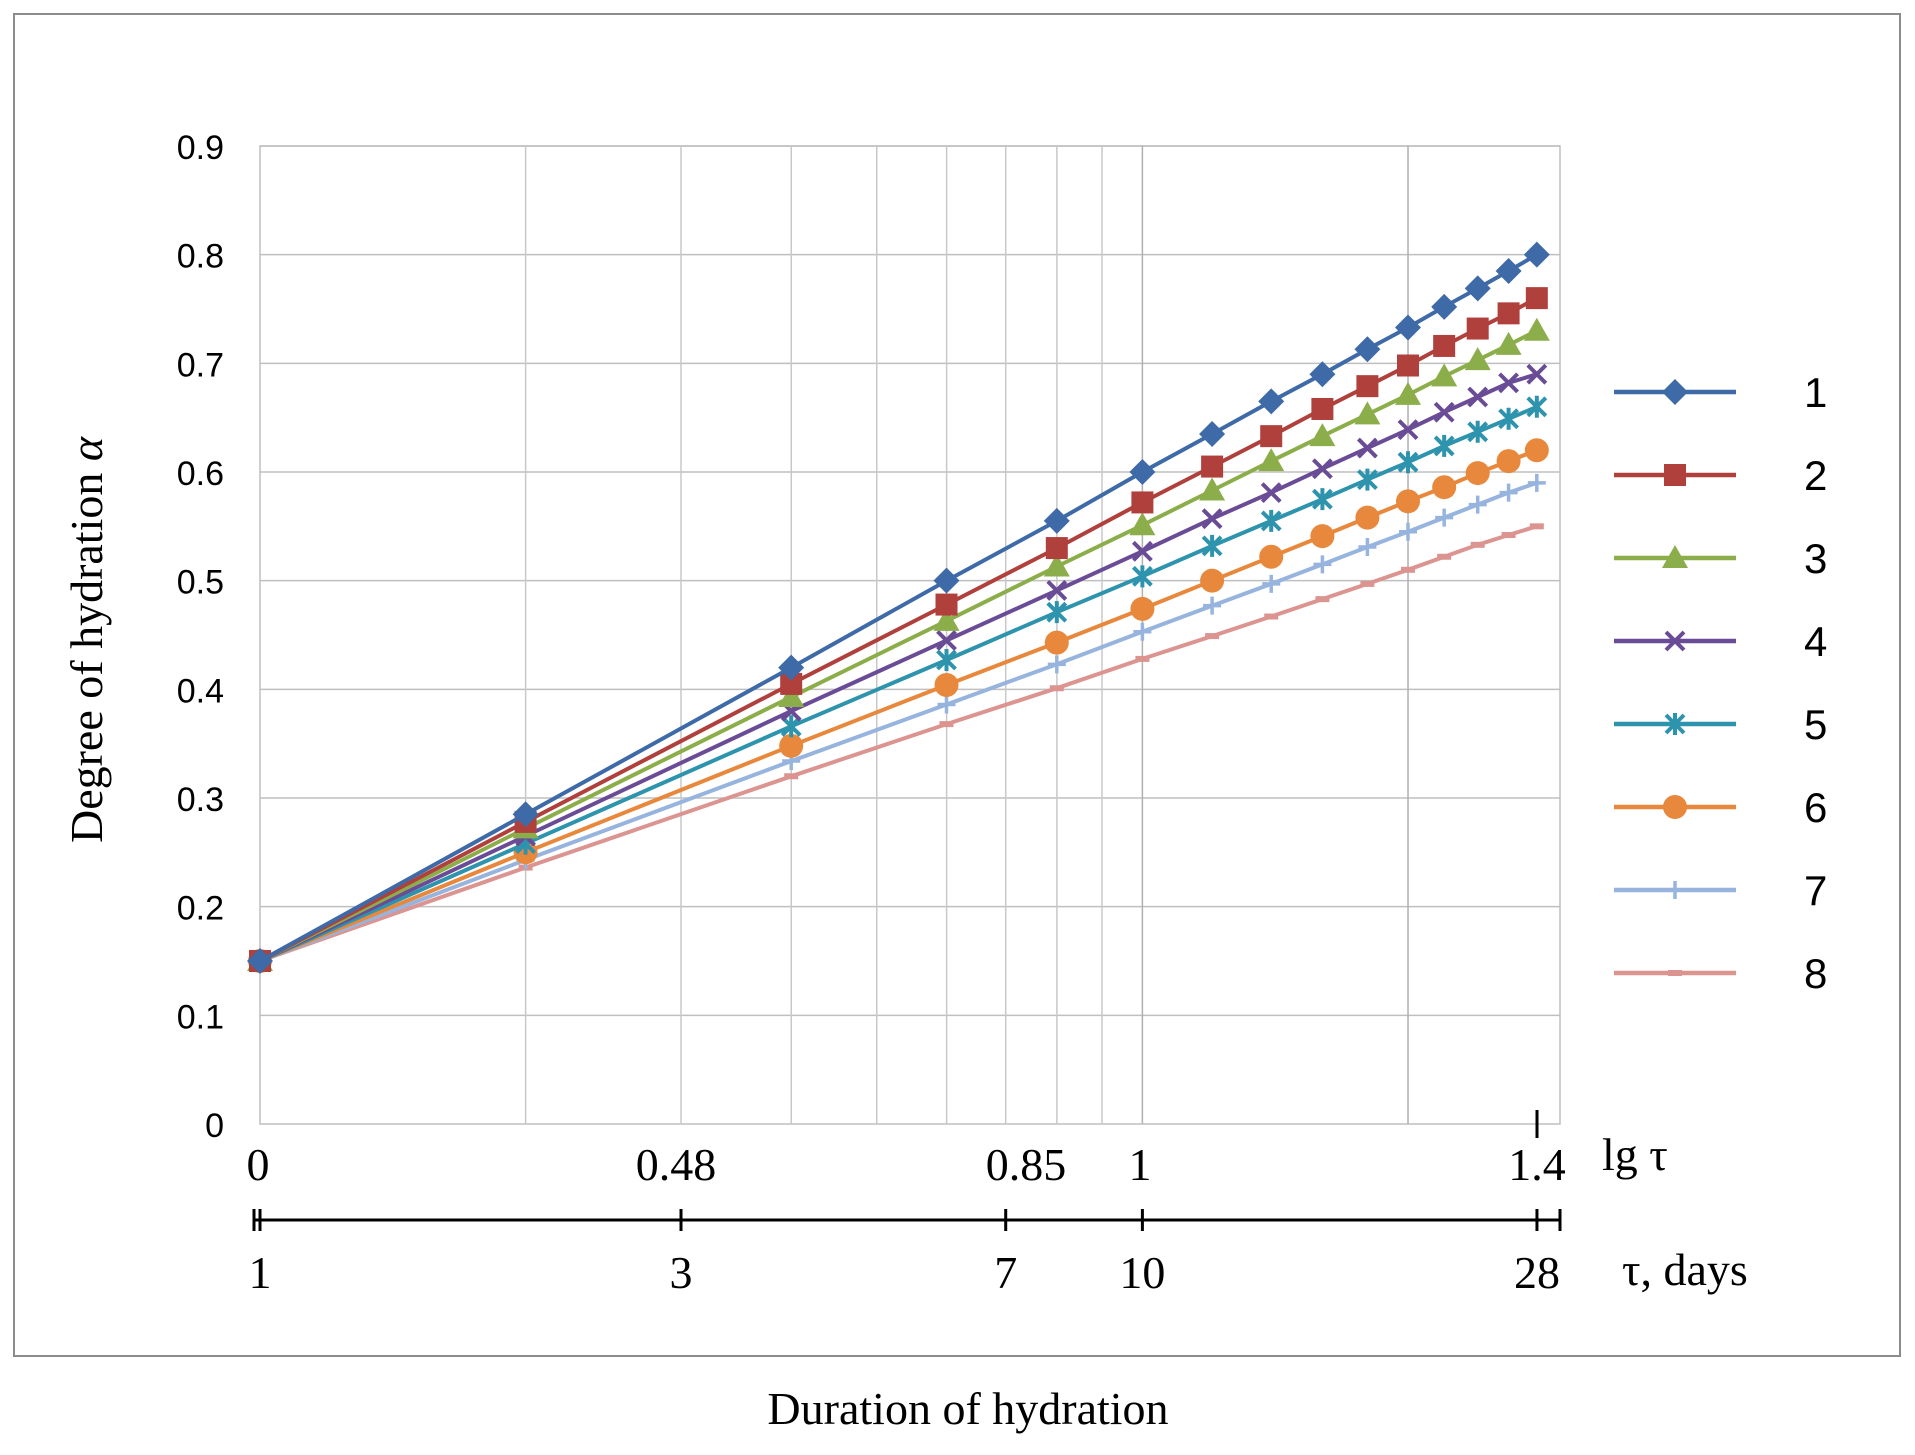 Image resolution: width=1915 pixels, height=1455 pixels. I want to click on legend-label: 4, so click(1815, 641).